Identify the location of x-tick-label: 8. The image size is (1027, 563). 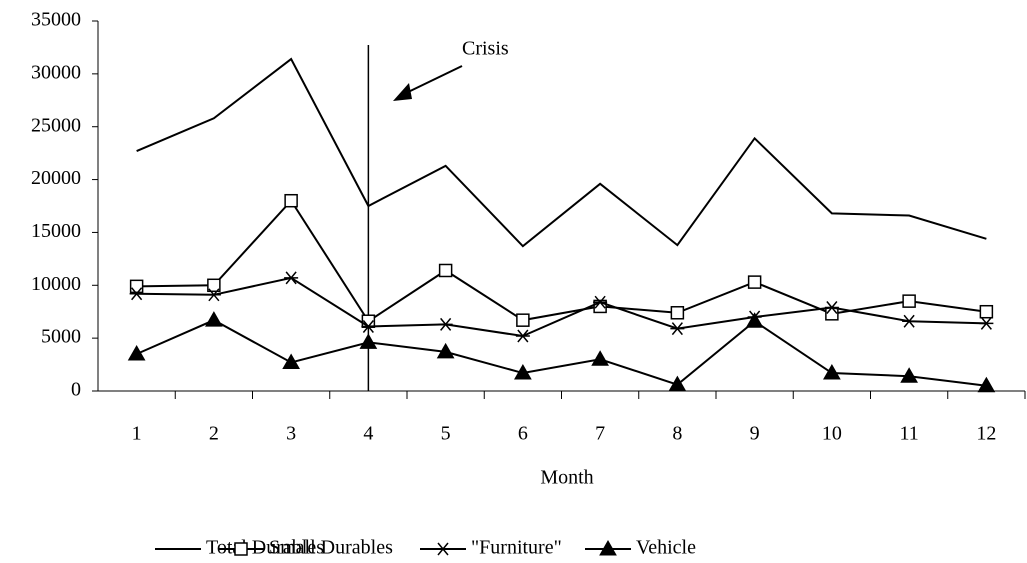
(677, 434).